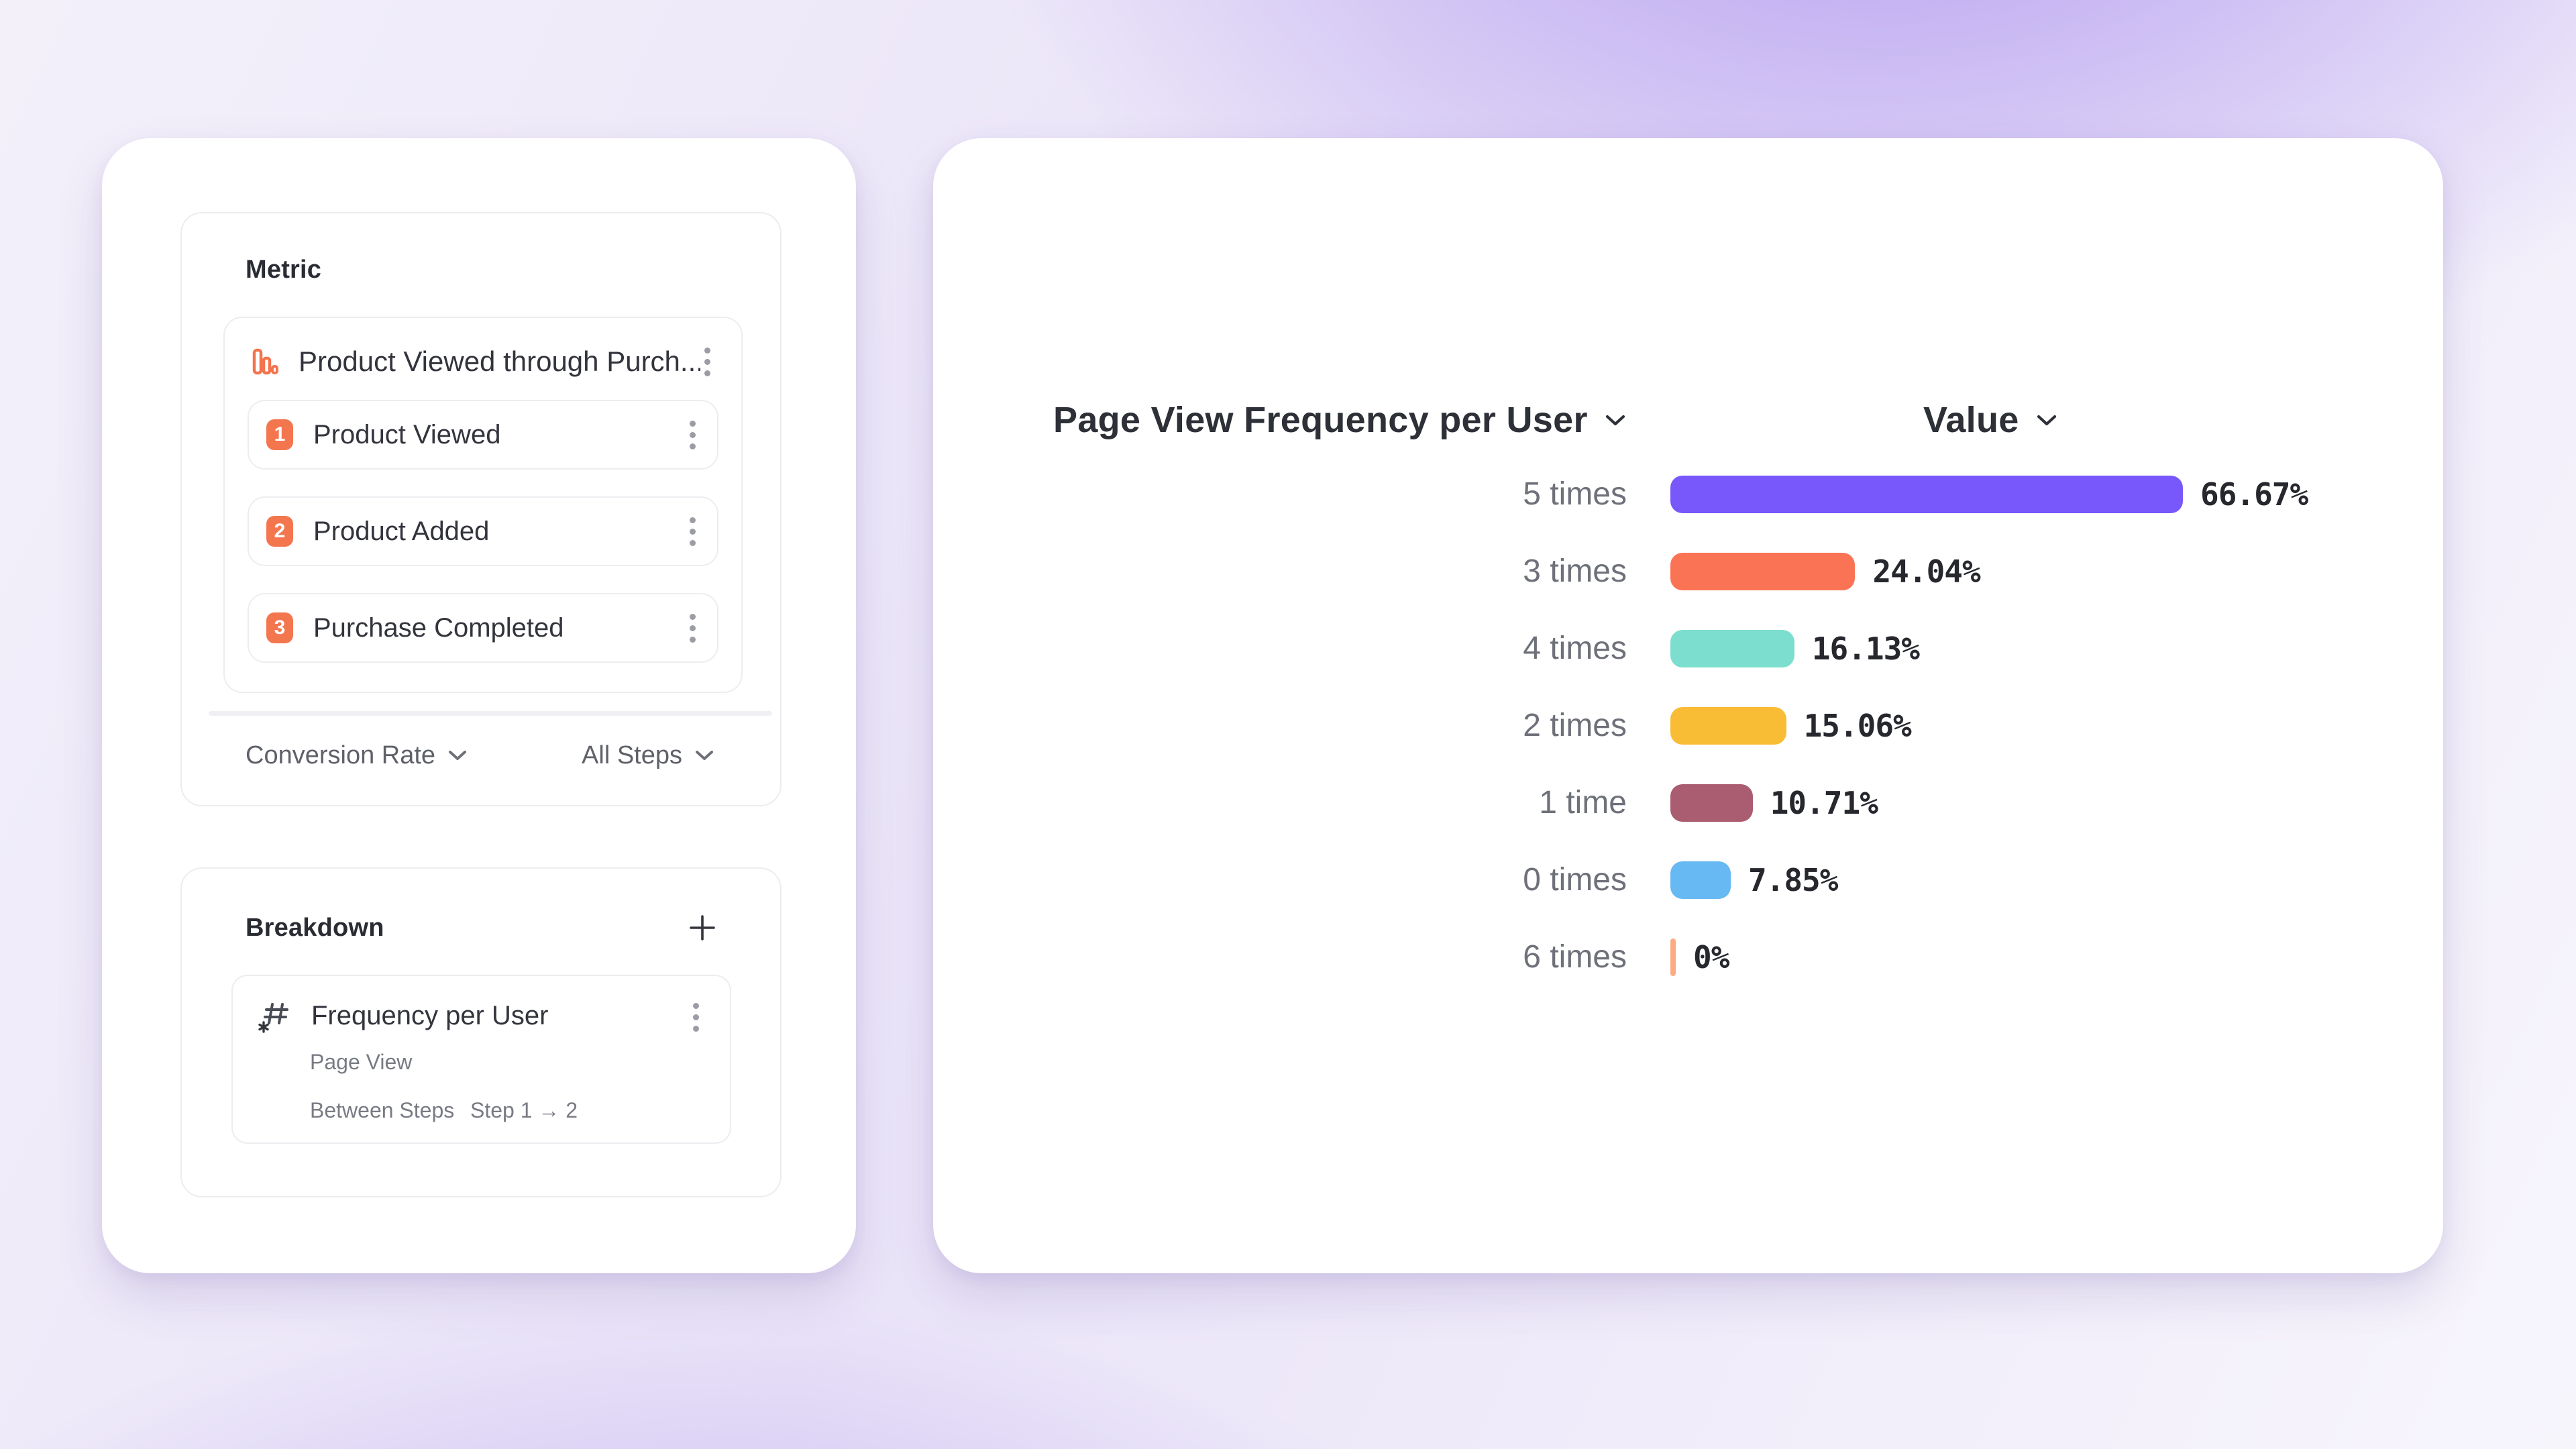 This screenshot has height=1449, width=2576. What do you see at coordinates (1575, 725) in the screenshot?
I see `bar-category-label: 2 times` at bounding box center [1575, 725].